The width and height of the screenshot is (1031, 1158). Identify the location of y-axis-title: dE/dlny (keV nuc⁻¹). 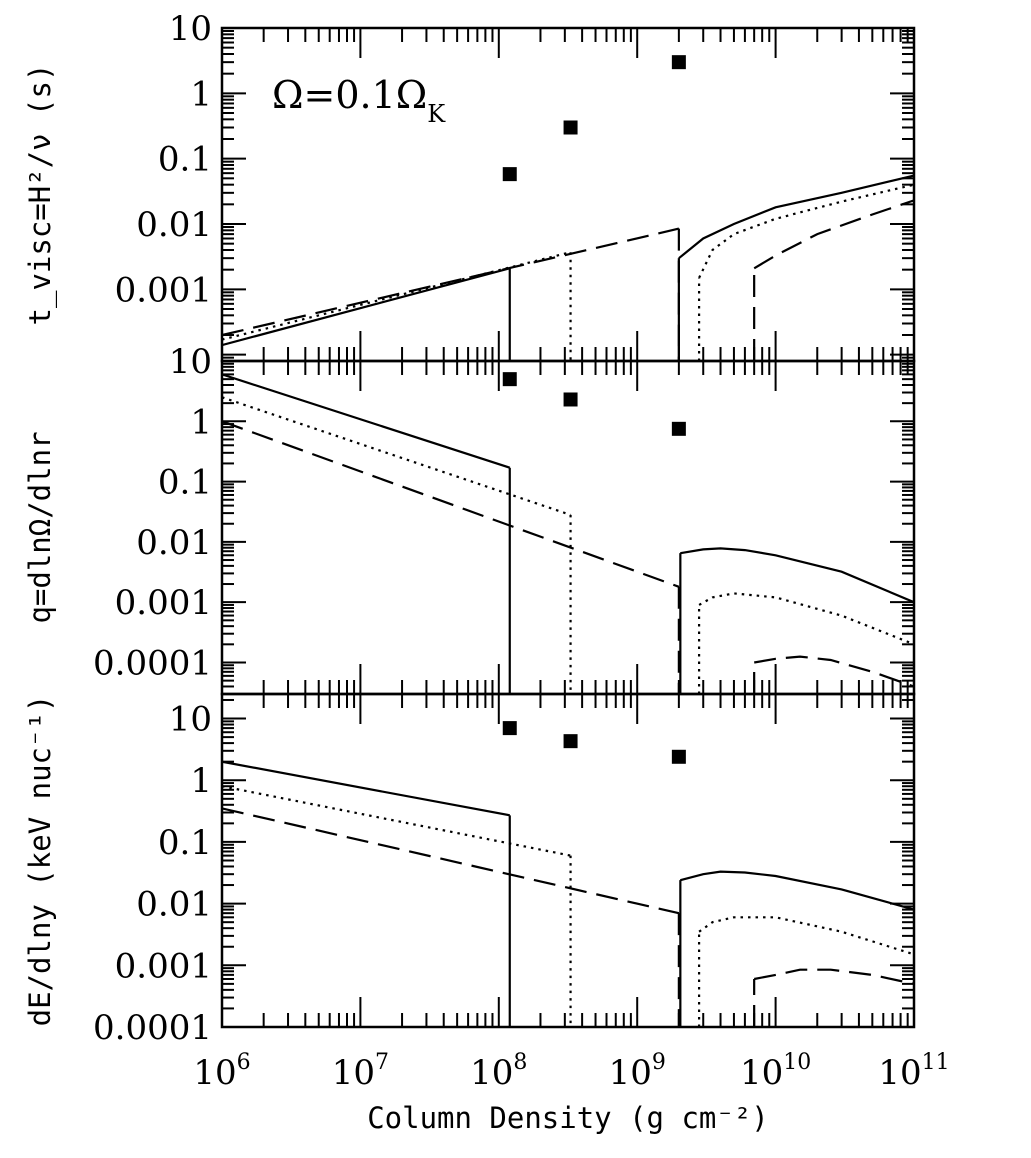
(40, 861).